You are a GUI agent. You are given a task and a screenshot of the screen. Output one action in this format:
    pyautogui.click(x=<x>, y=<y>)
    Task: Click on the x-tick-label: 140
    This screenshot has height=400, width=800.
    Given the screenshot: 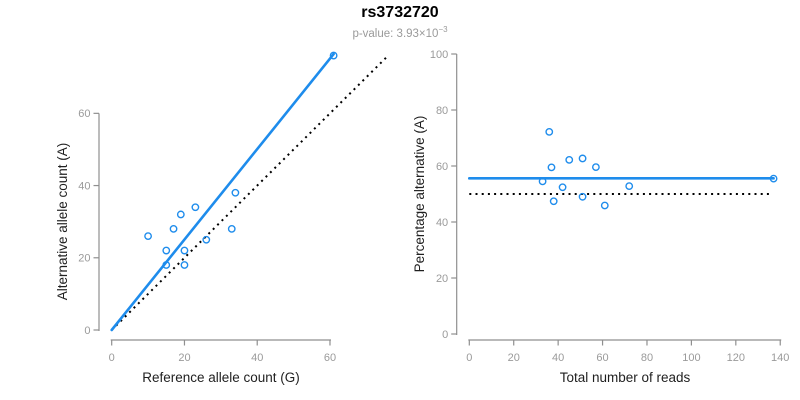 What is the action you would take?
    pyautogui.click(x=780, y=358)
    